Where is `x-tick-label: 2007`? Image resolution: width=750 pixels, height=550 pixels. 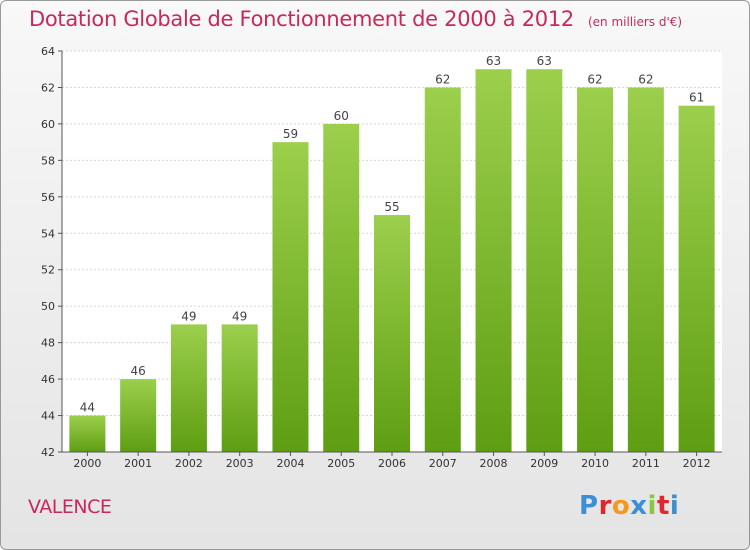
x-tick-label: 2007 is located at coordinates (443, 463).